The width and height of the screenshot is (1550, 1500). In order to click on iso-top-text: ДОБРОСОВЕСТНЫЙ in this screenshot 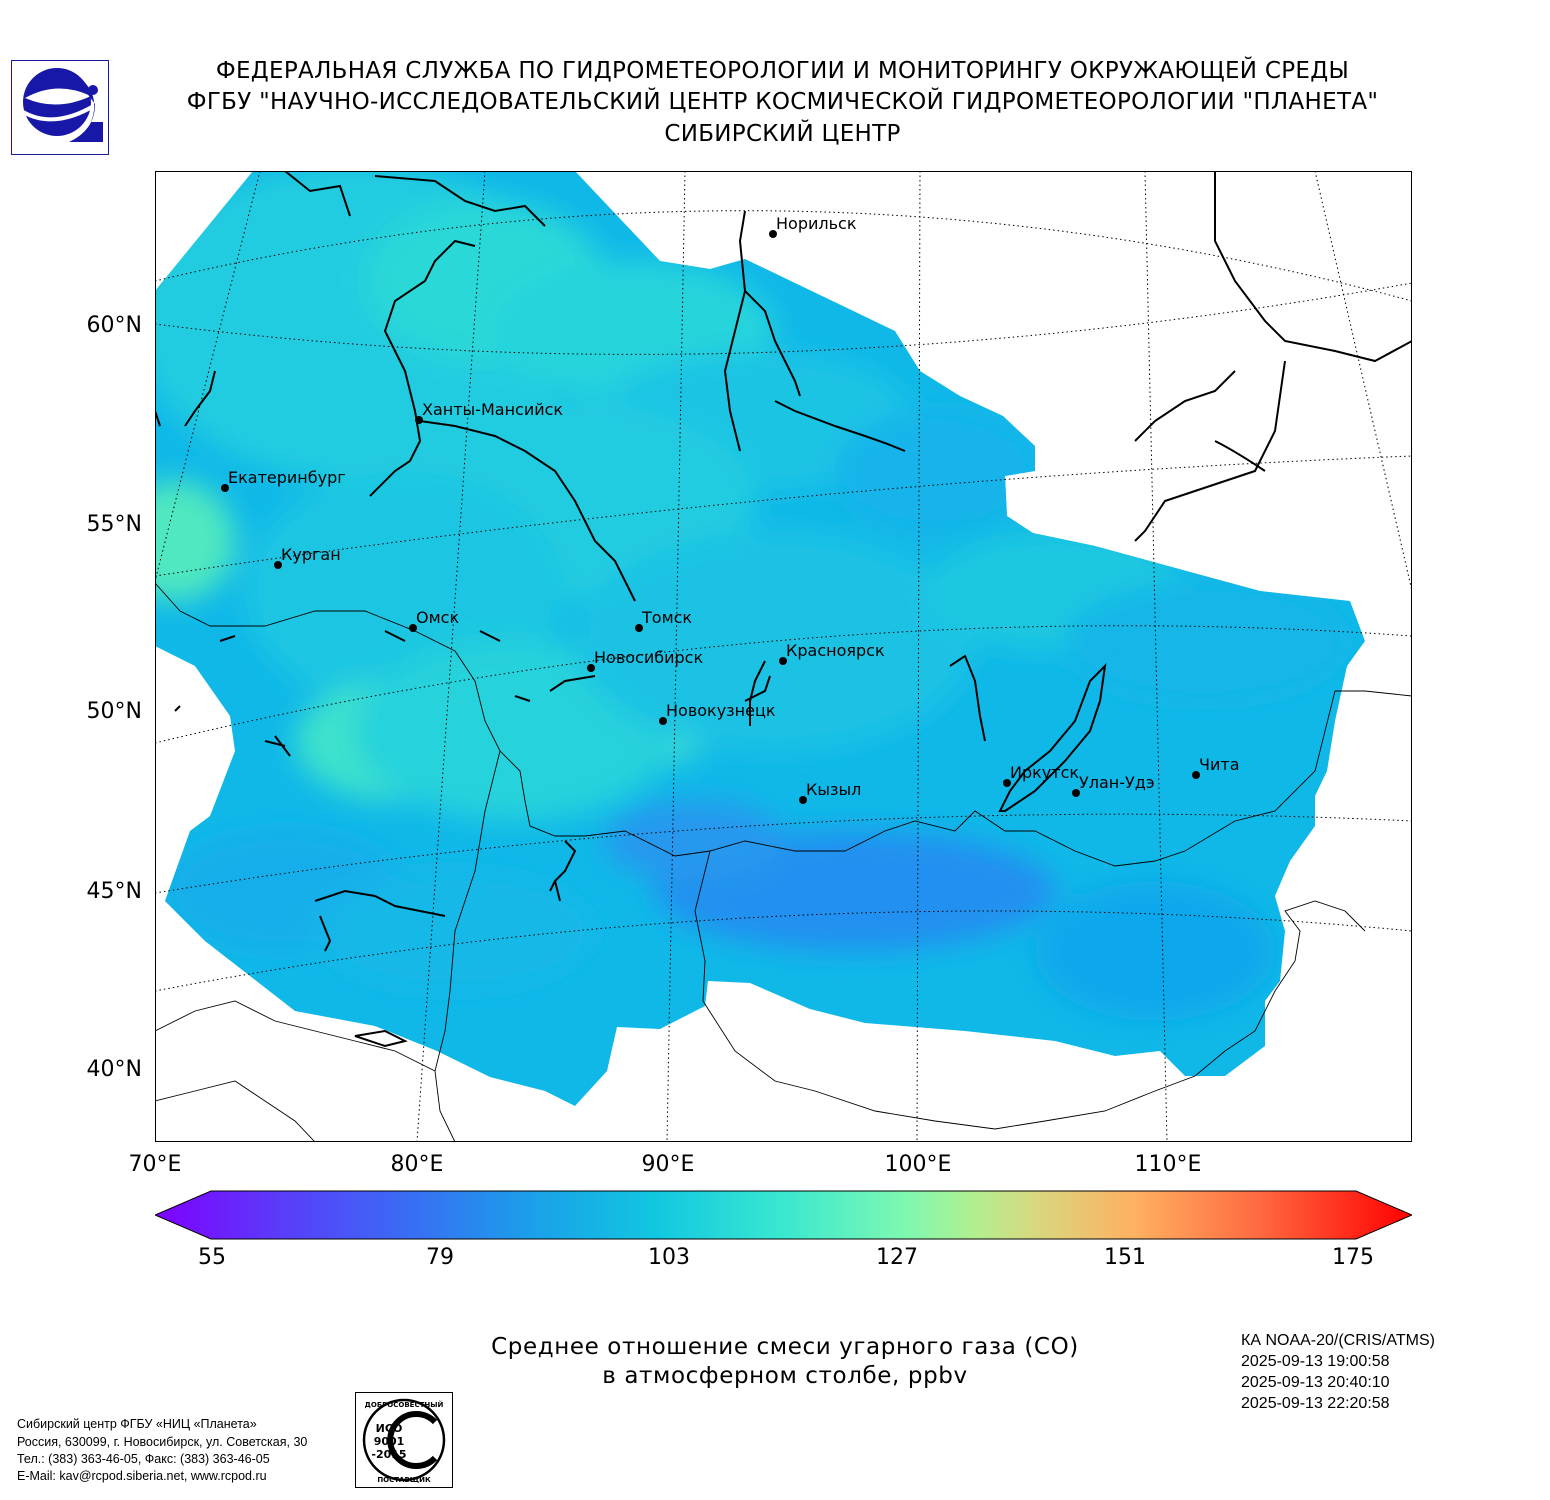, I will do `click(404, 1404)`.